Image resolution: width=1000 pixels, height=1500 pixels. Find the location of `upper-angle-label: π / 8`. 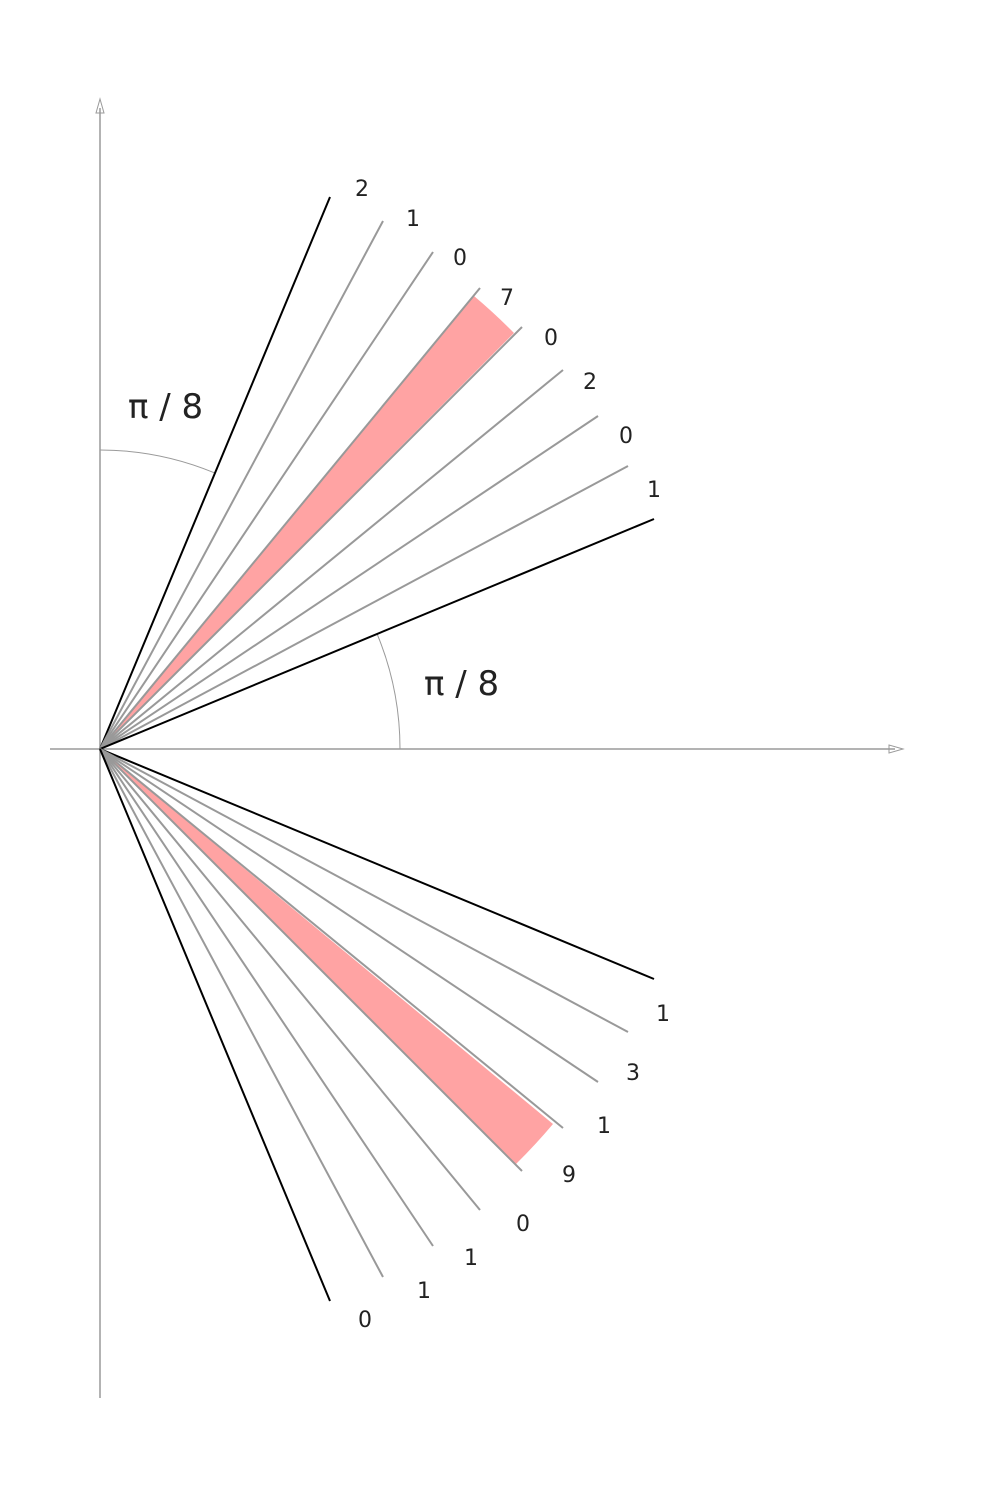

upper-angle-label: π / 8 is located at coordinates (165, 407).